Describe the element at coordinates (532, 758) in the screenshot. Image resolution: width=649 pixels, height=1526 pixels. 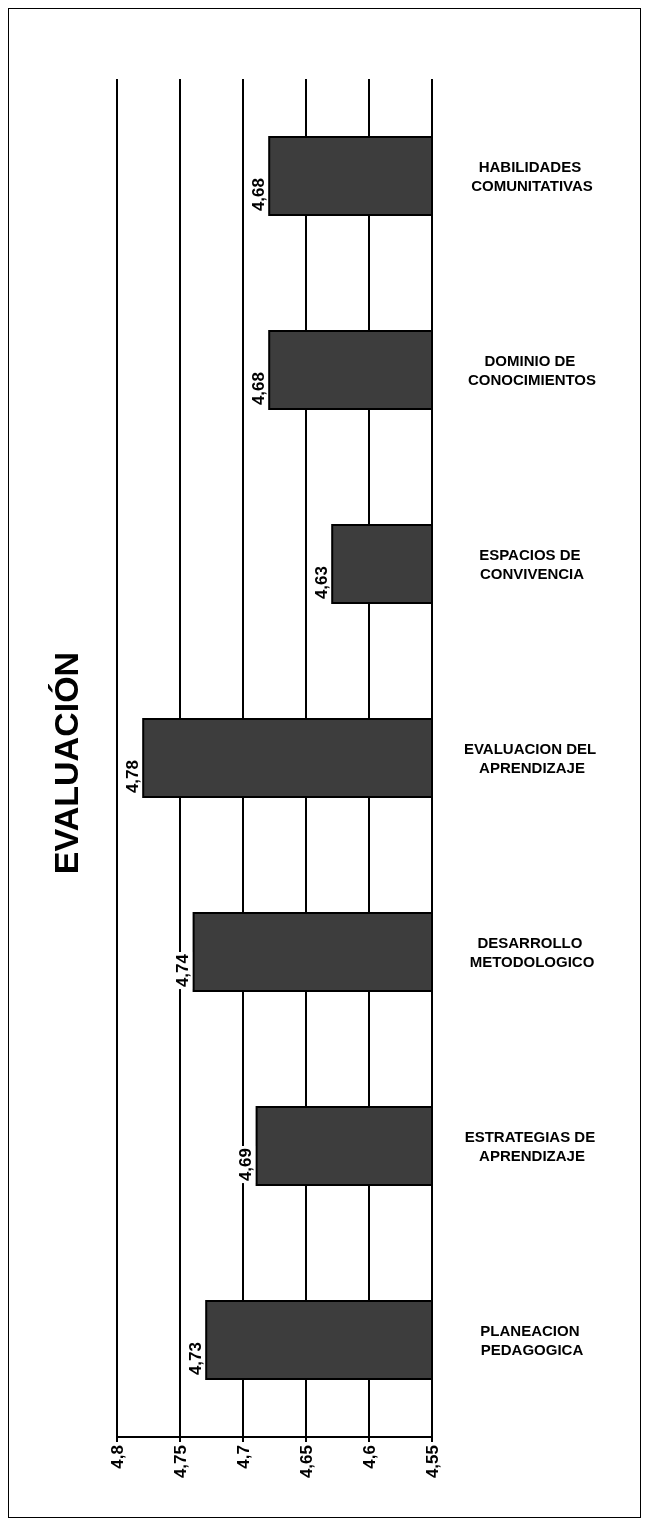
I see `y-tick-label: EVALUACION DEL APRENDIZAJE` at that location.